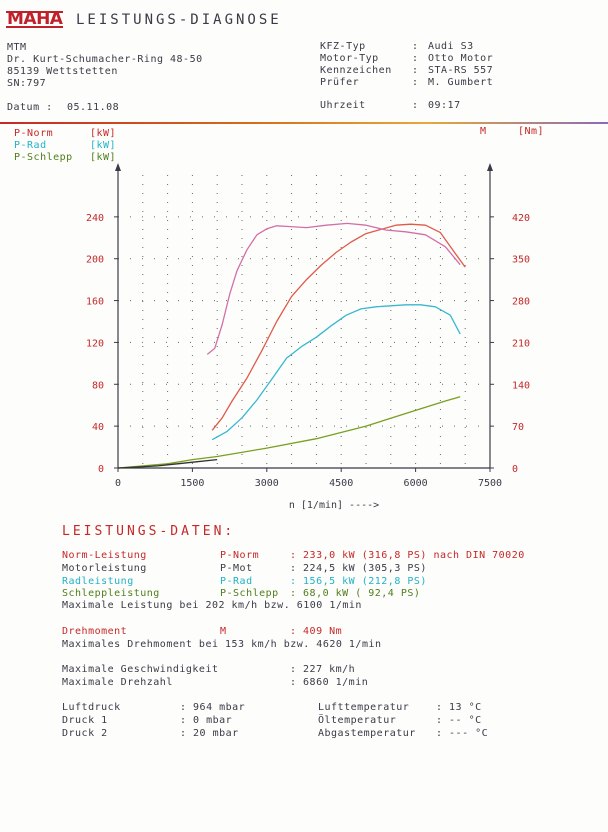 This screenshot has height=832, width=608. Describe the element at coordinates (341, 483) in the screenshot. I see `x-tick-label: 4500` at that location.